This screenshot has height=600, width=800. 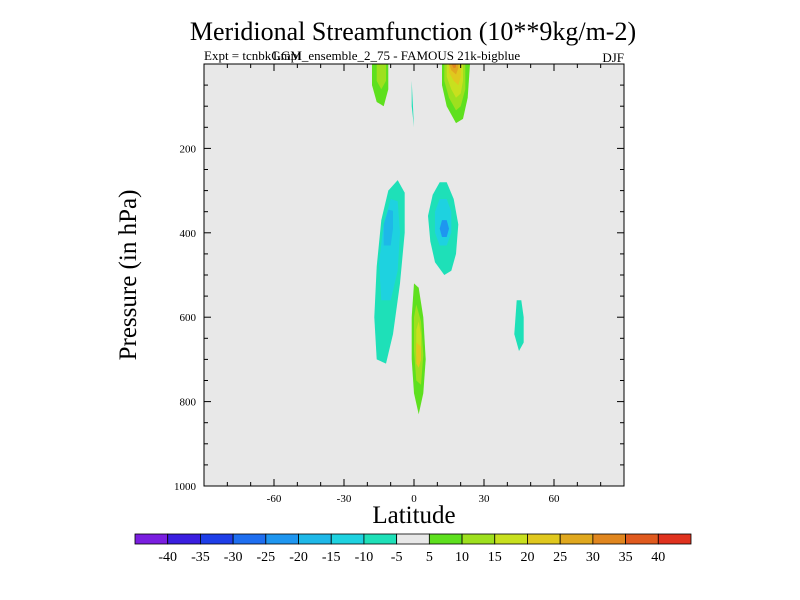 I want to click on contour-nh-cell-core2, so click(x=444, y=228).